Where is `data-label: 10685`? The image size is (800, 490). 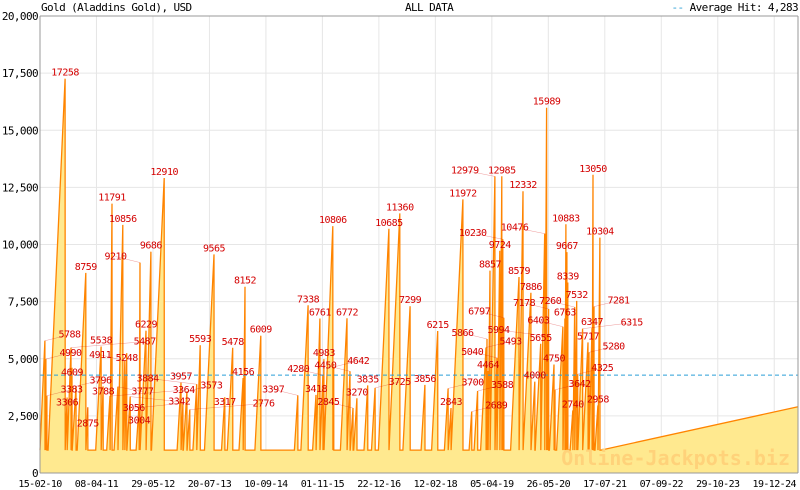 data-label: 10685 is located at coordinates (389, 223).